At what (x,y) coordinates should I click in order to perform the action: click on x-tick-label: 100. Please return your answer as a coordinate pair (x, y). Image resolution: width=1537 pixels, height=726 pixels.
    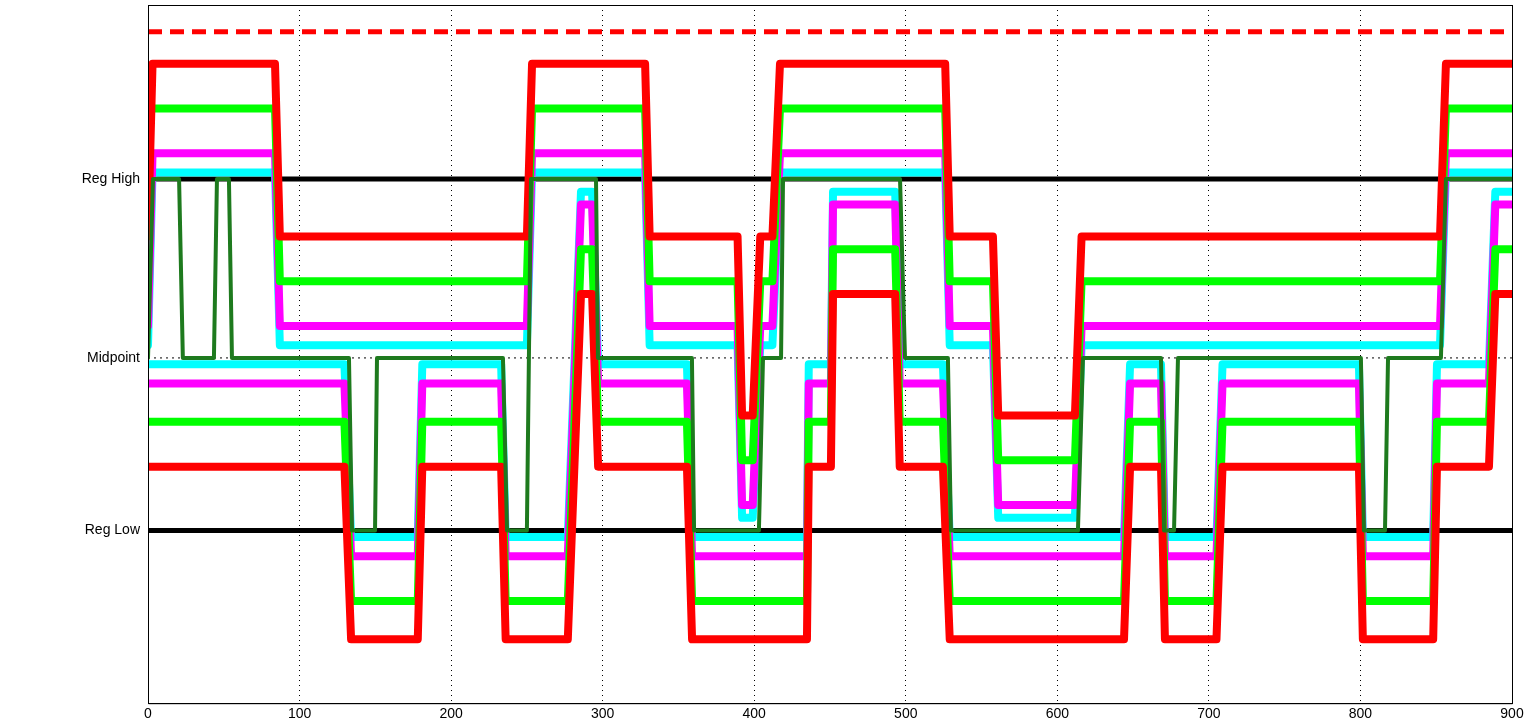
    Looking at the image, I should click on (299, 713).